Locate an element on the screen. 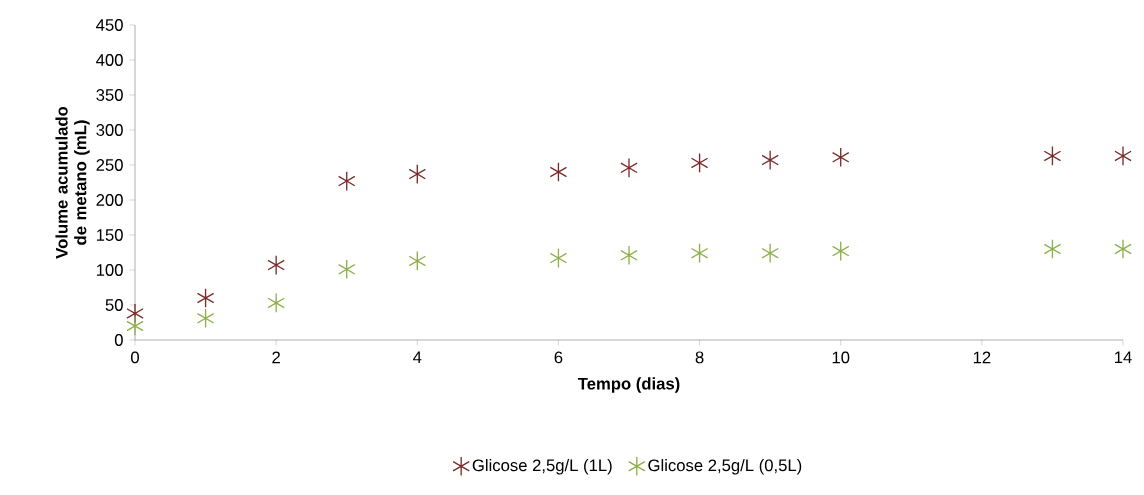 The height and width of the screenshot is (495, 1144). y-tick-label: 150 is located at coordinates (109, 235).